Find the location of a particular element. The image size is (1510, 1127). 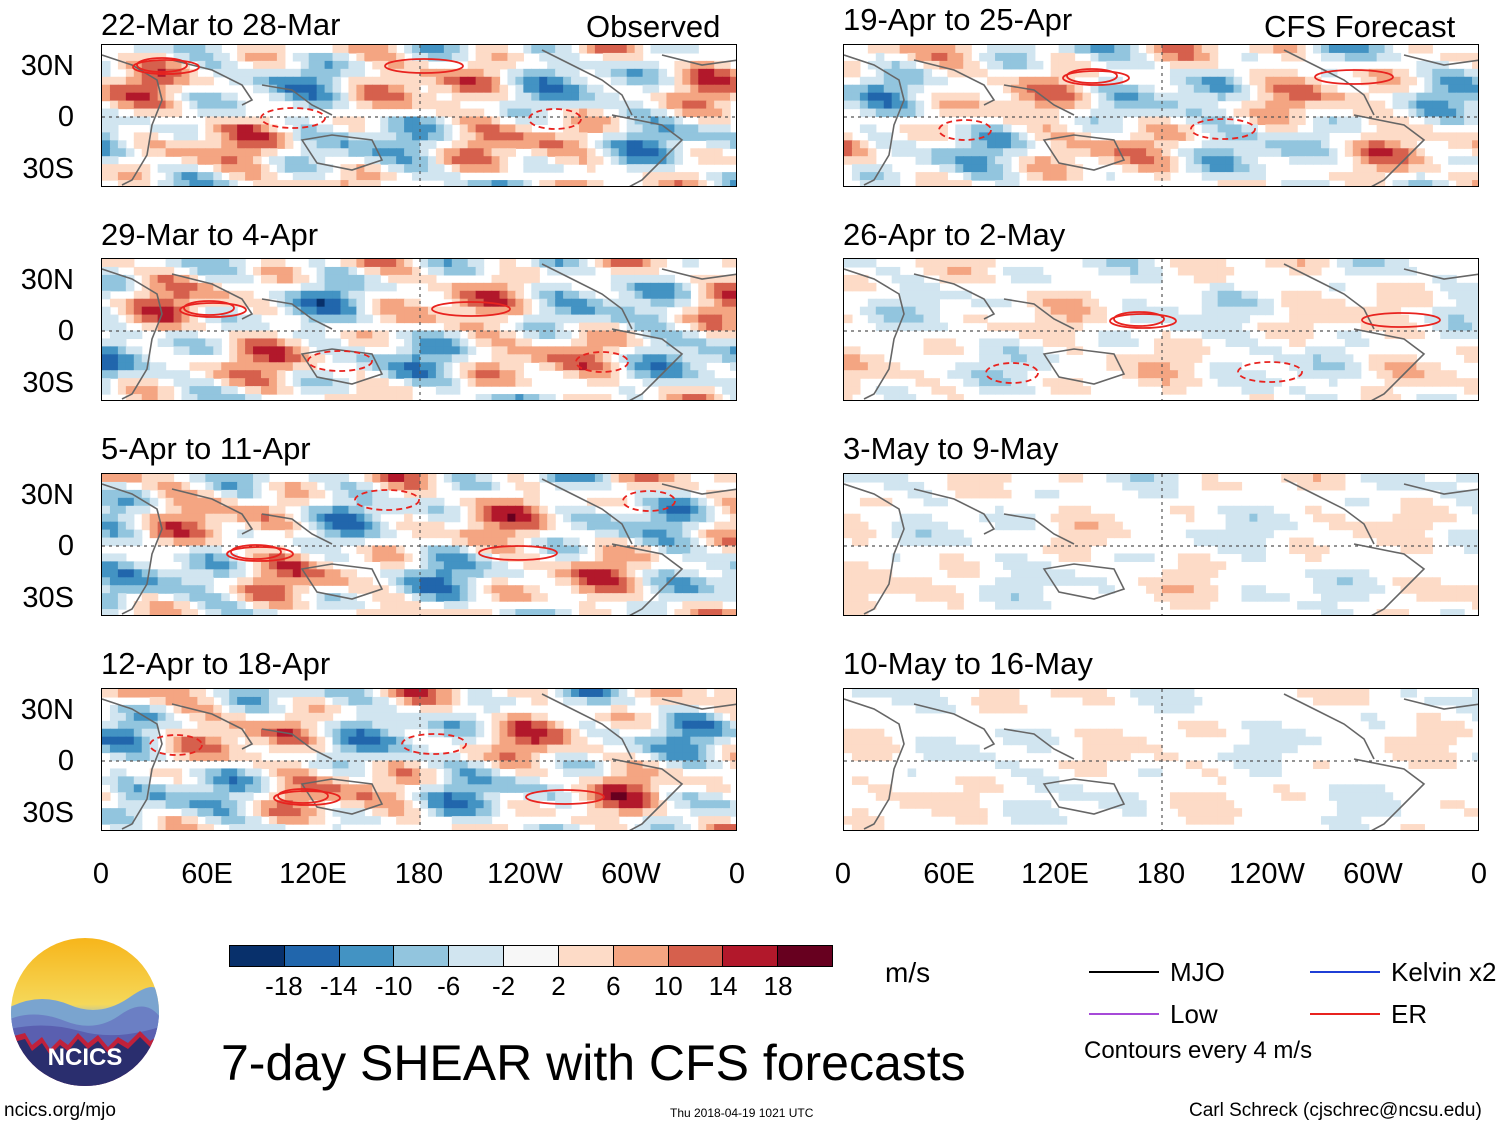

er-contour is located at coordinates (303, 796).